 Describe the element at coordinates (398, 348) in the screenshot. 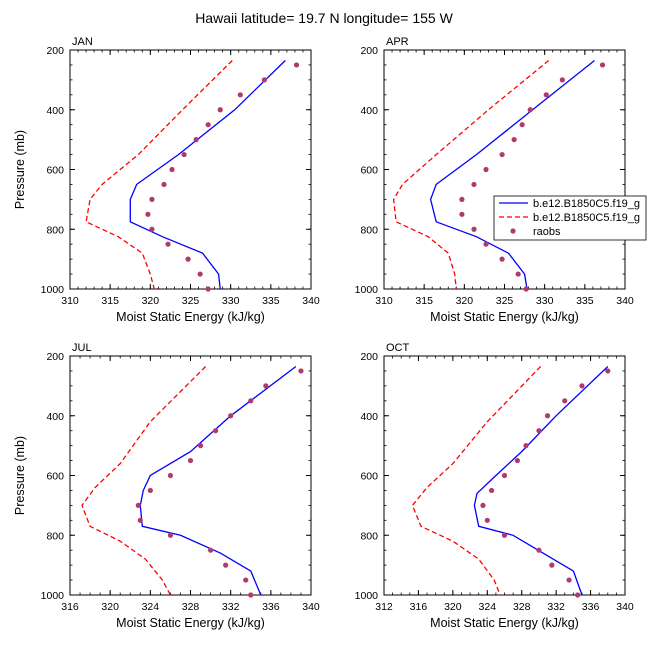

I see `panel-label: OCT` at that location.